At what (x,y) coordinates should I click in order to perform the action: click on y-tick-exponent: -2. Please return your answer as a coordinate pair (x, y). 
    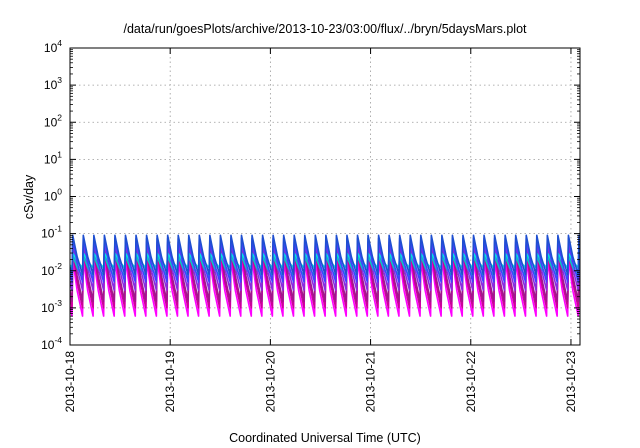
    Looking at the image, I should click on (58, 266).